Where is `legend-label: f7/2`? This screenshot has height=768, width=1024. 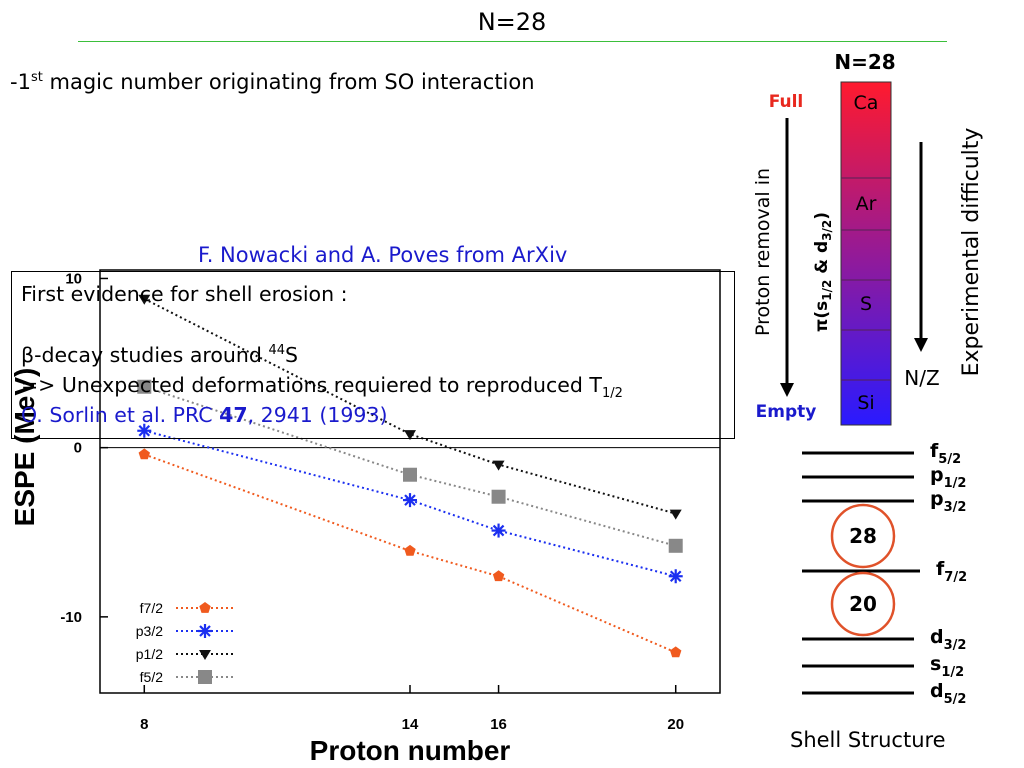 legend-label: f7/2 is located at coordinates (152, 608).